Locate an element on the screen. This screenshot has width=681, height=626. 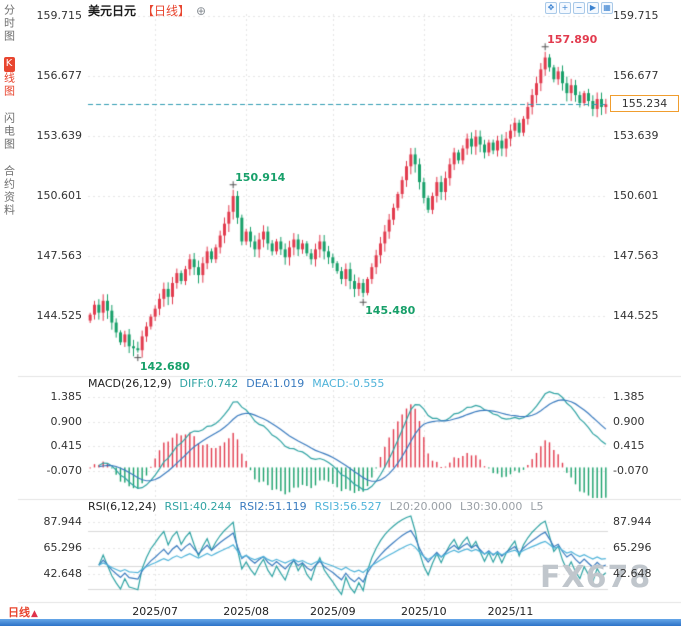
footer-timeframe: 日线▲ is located at coordinates (23, 612).